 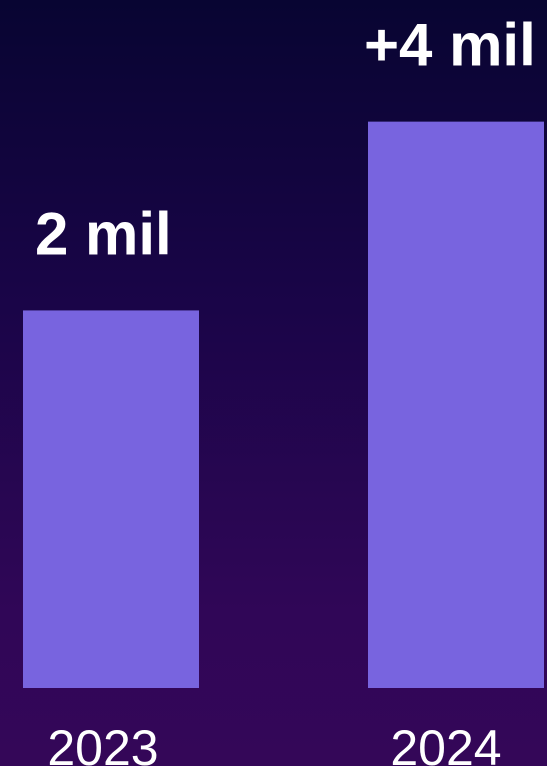 I want to click on category-label-2024: 2024, so click(x=445, y=743).